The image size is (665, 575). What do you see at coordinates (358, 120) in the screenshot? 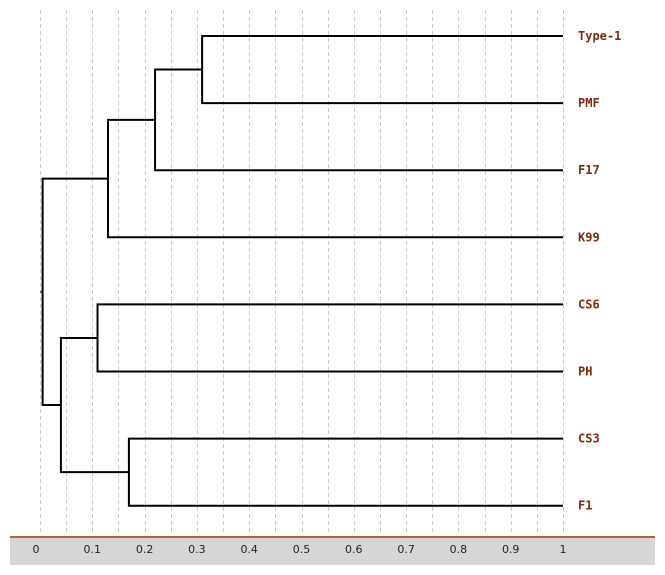
I see `branch-m2` at bounding box center [358, 120].